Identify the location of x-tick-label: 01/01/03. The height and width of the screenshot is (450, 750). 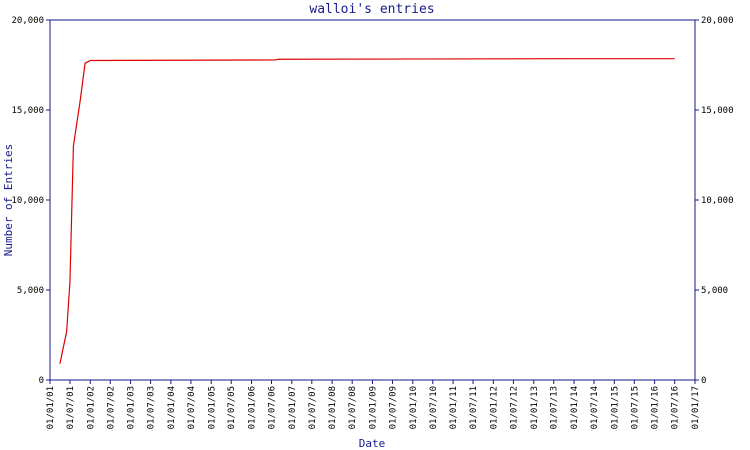
(132, 407).